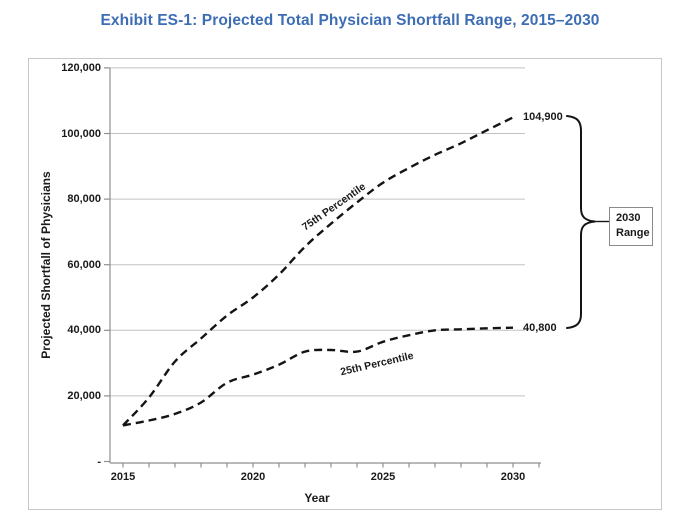 This screenshot has height=523, width=700. I want to click on x-axis-tick-label: 2030, so click(513, 477).